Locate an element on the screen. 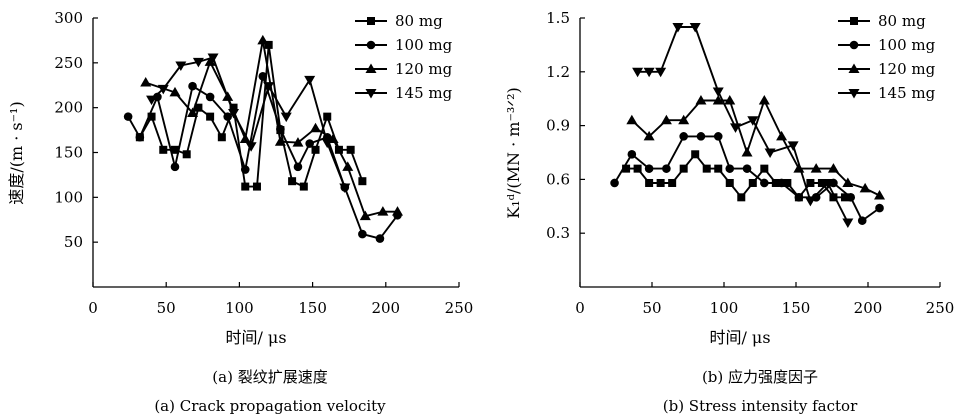 Image resolution: width=968 pixels, height=419 pixels. y-tick-label: 0.9 is located at coordinates (558, 126).